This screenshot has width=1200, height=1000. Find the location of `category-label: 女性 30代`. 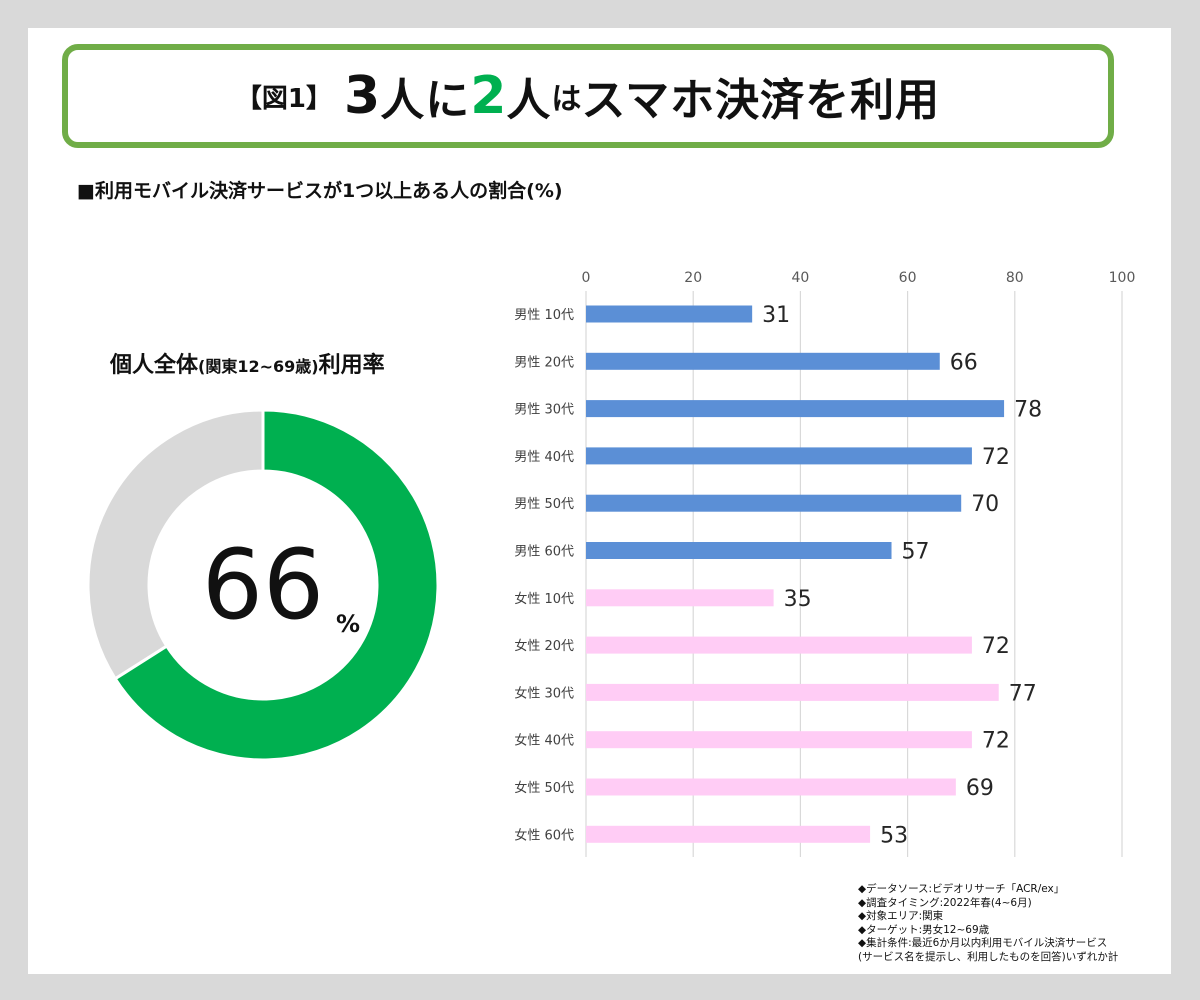

category-label: 女性 30代 is located at coordinates (544, 693).